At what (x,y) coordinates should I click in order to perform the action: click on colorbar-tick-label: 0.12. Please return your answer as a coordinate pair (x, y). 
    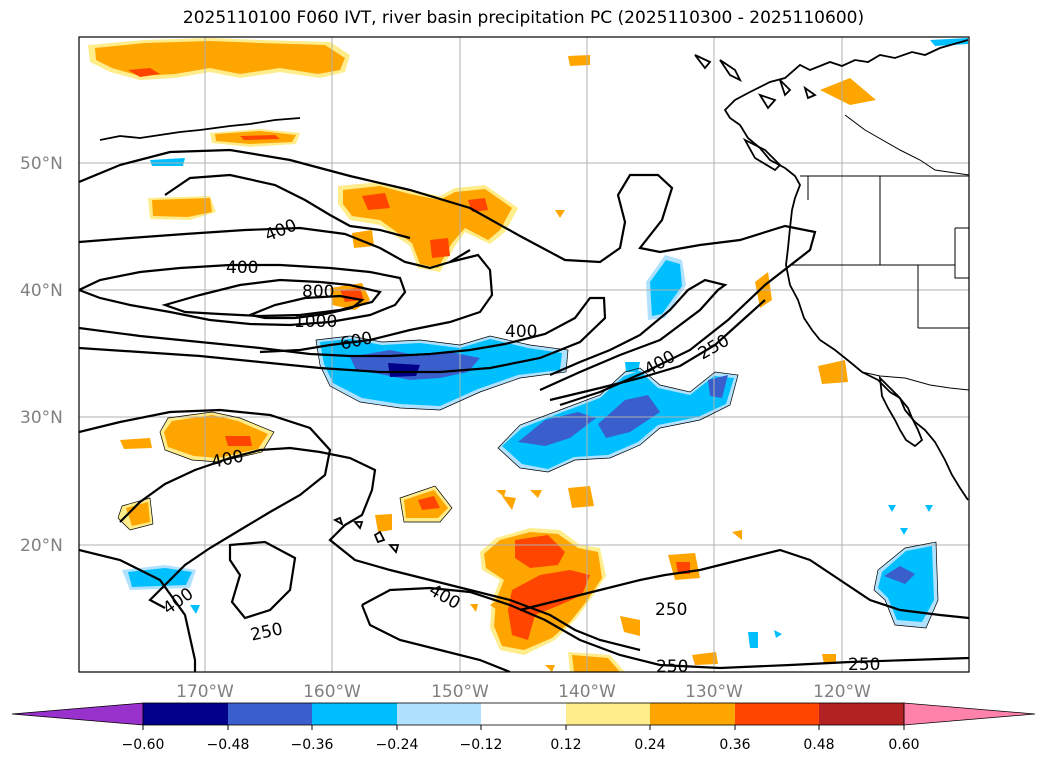
    Looking at the image, I should click on (565, 745).